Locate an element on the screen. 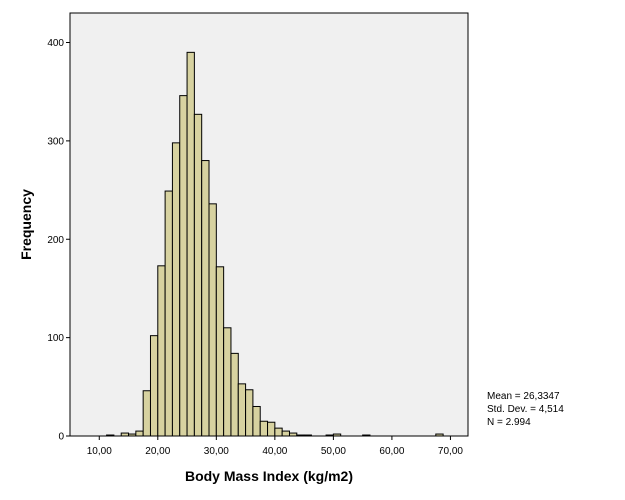  x-tick-label: 50,00 is located at coordinates (333, 451).